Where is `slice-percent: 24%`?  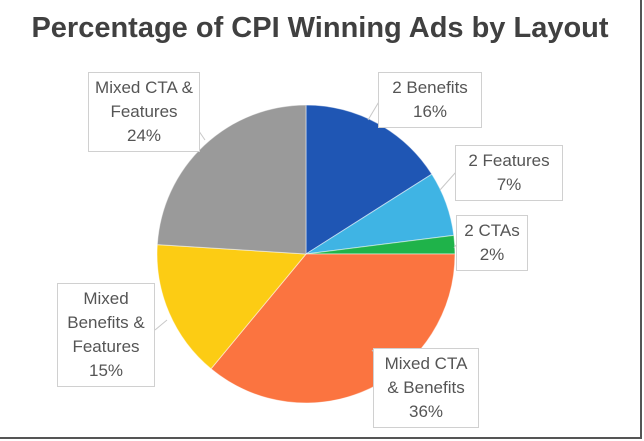
slice-percent: 24% is located at coordinates (144, 135).